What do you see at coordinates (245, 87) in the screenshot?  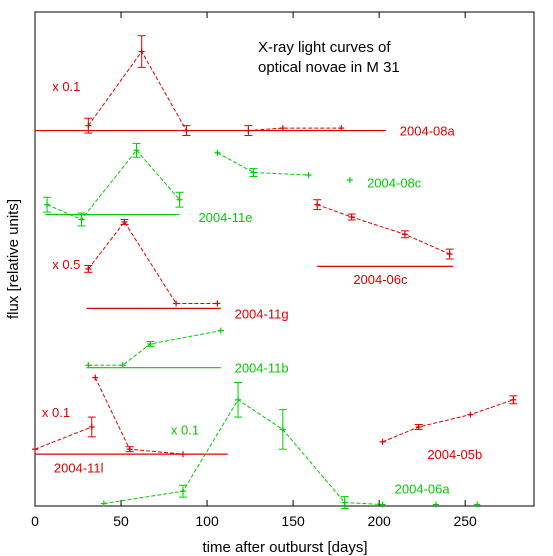 I see `series-2004-08a: 2004-08a x 0.1` at bounding box center [245, 87].